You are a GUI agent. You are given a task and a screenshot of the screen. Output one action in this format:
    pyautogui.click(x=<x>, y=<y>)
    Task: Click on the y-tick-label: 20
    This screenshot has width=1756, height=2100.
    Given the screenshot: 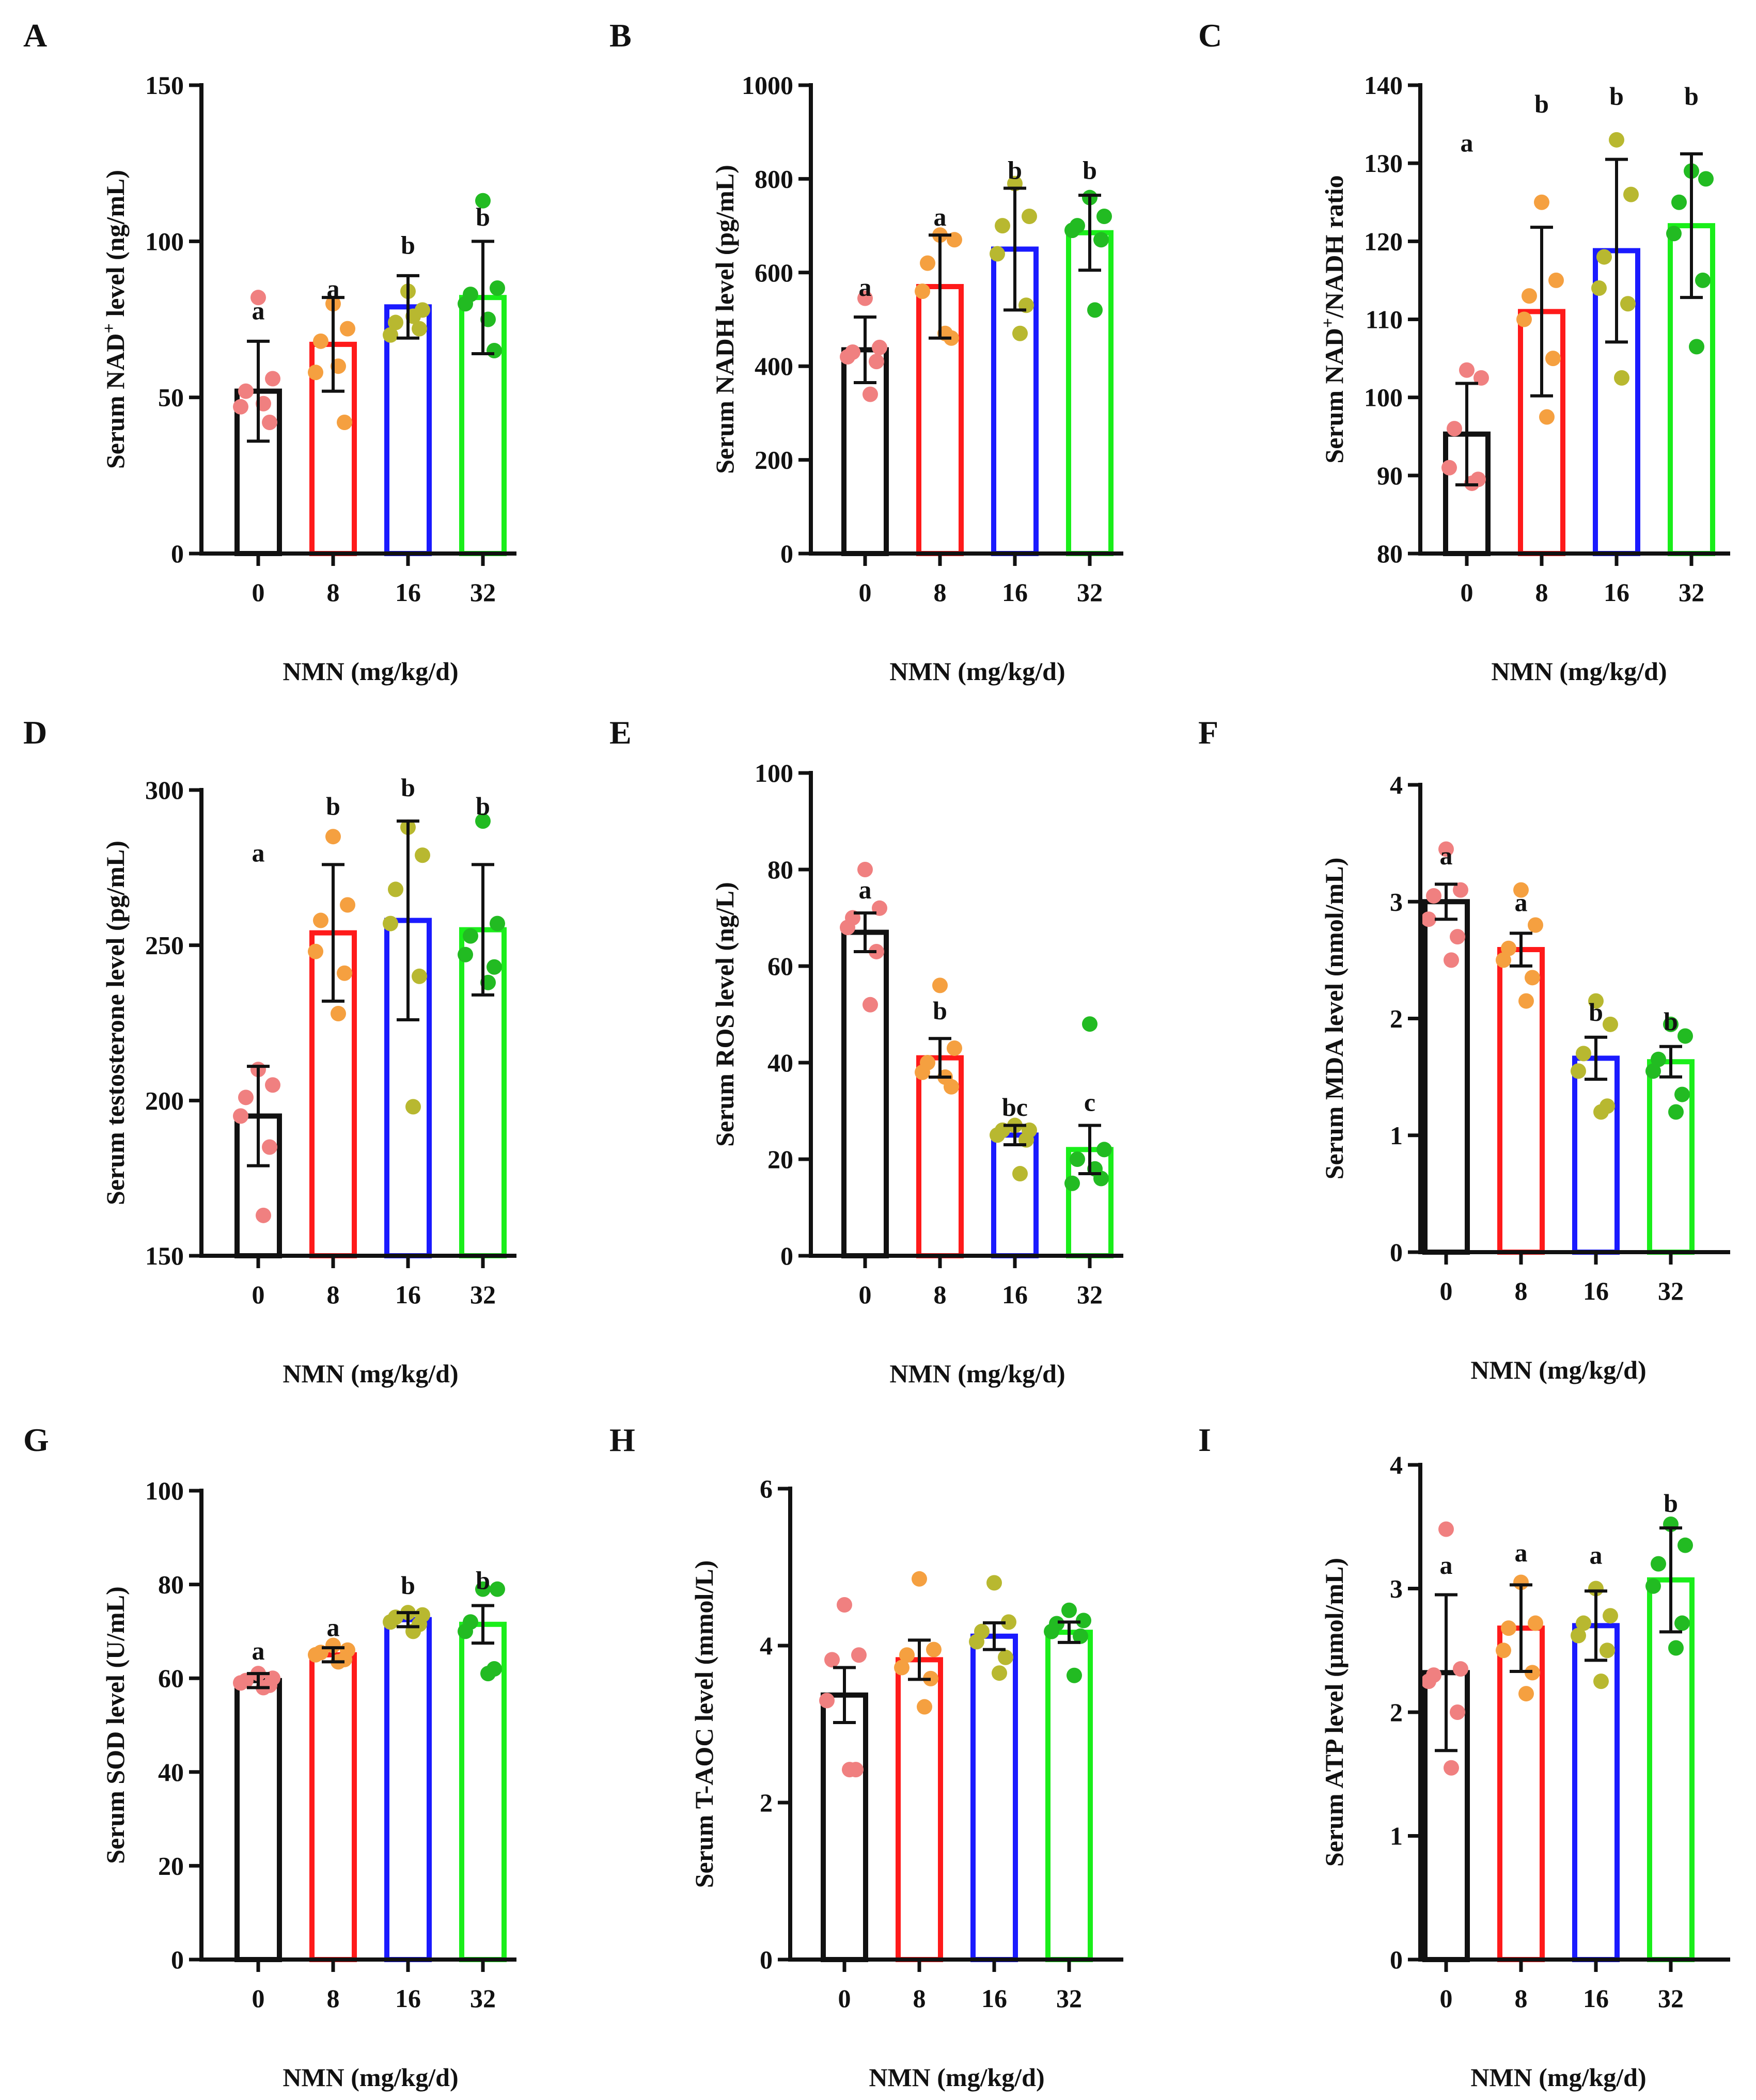 What is the action you would take?
    pyautogui.click(x=780, y=1159)
    